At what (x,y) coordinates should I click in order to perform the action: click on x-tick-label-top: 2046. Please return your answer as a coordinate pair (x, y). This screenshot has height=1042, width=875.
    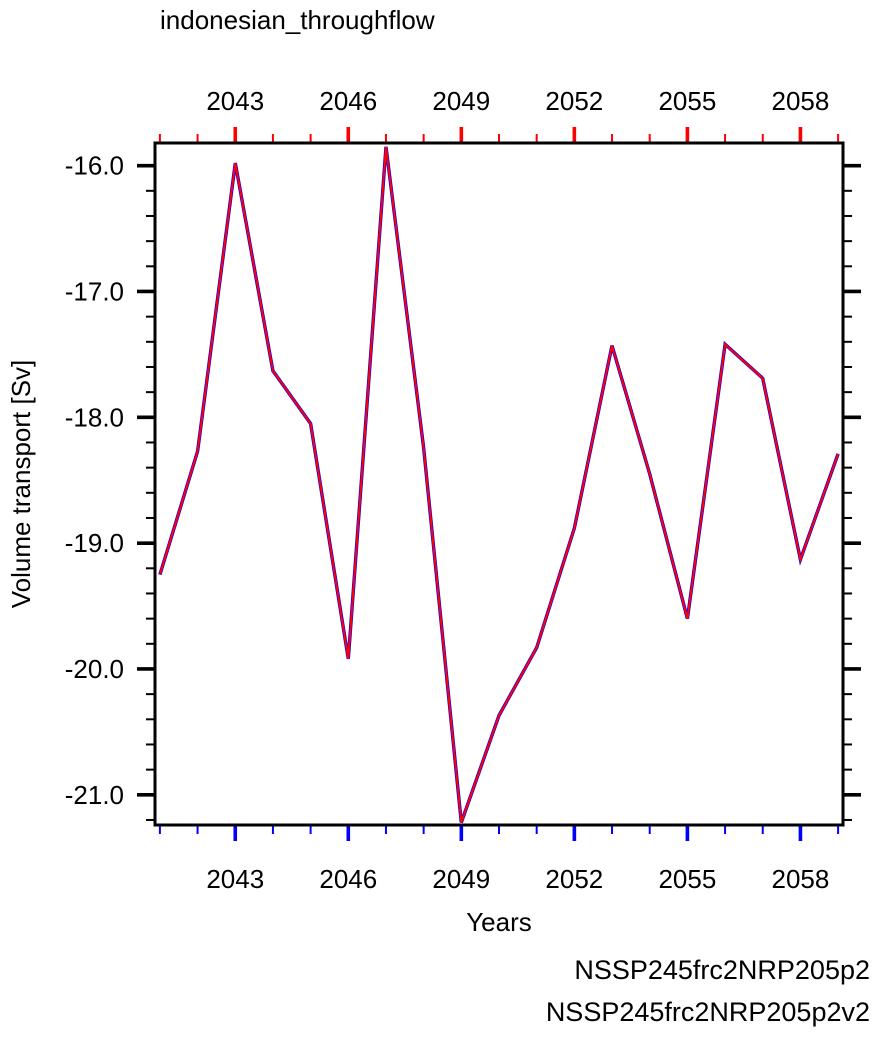
    Looking at the image, I should click on (348, 101).